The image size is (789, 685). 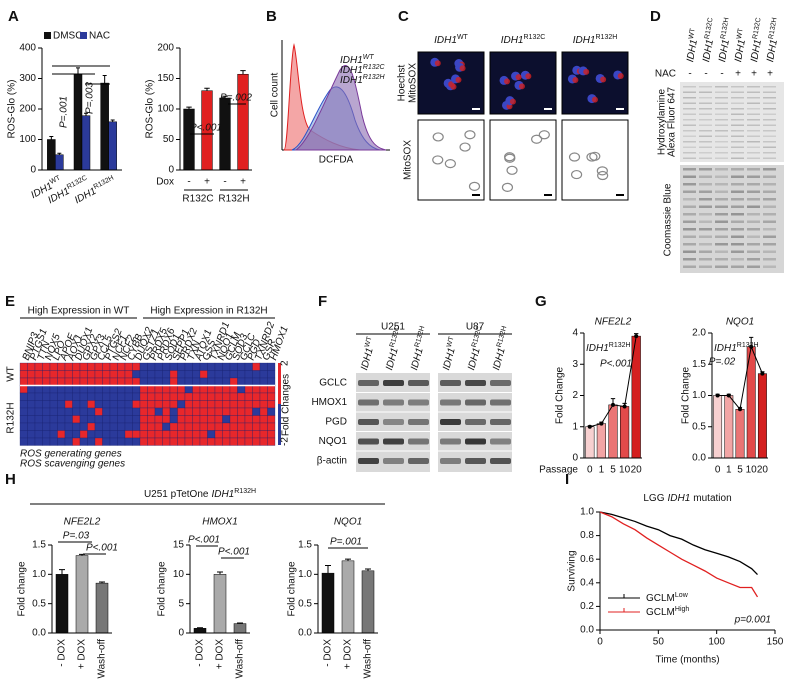 I want to click on y-tick-label: 0.2, so click(x=587, y=606).